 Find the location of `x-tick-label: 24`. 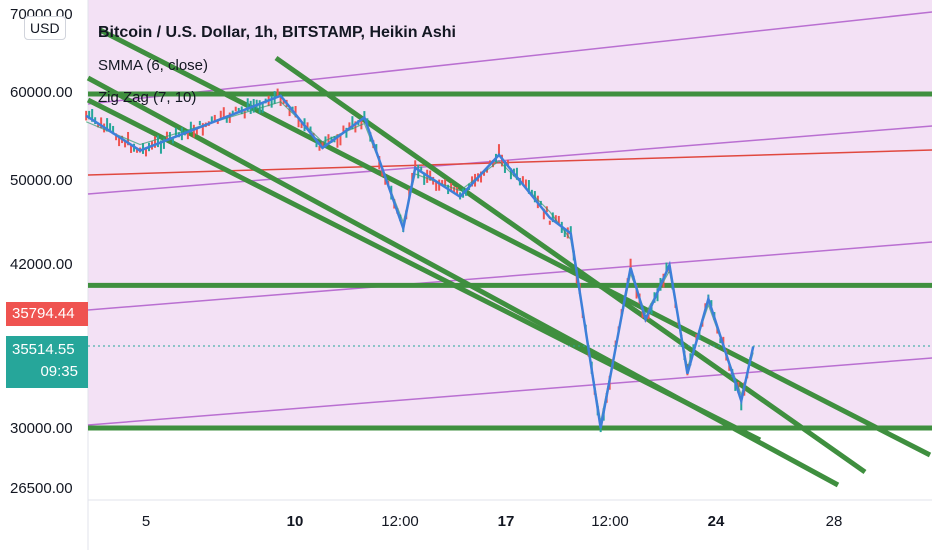

x-tick-label: 24 is located at coordinates (716, 521).